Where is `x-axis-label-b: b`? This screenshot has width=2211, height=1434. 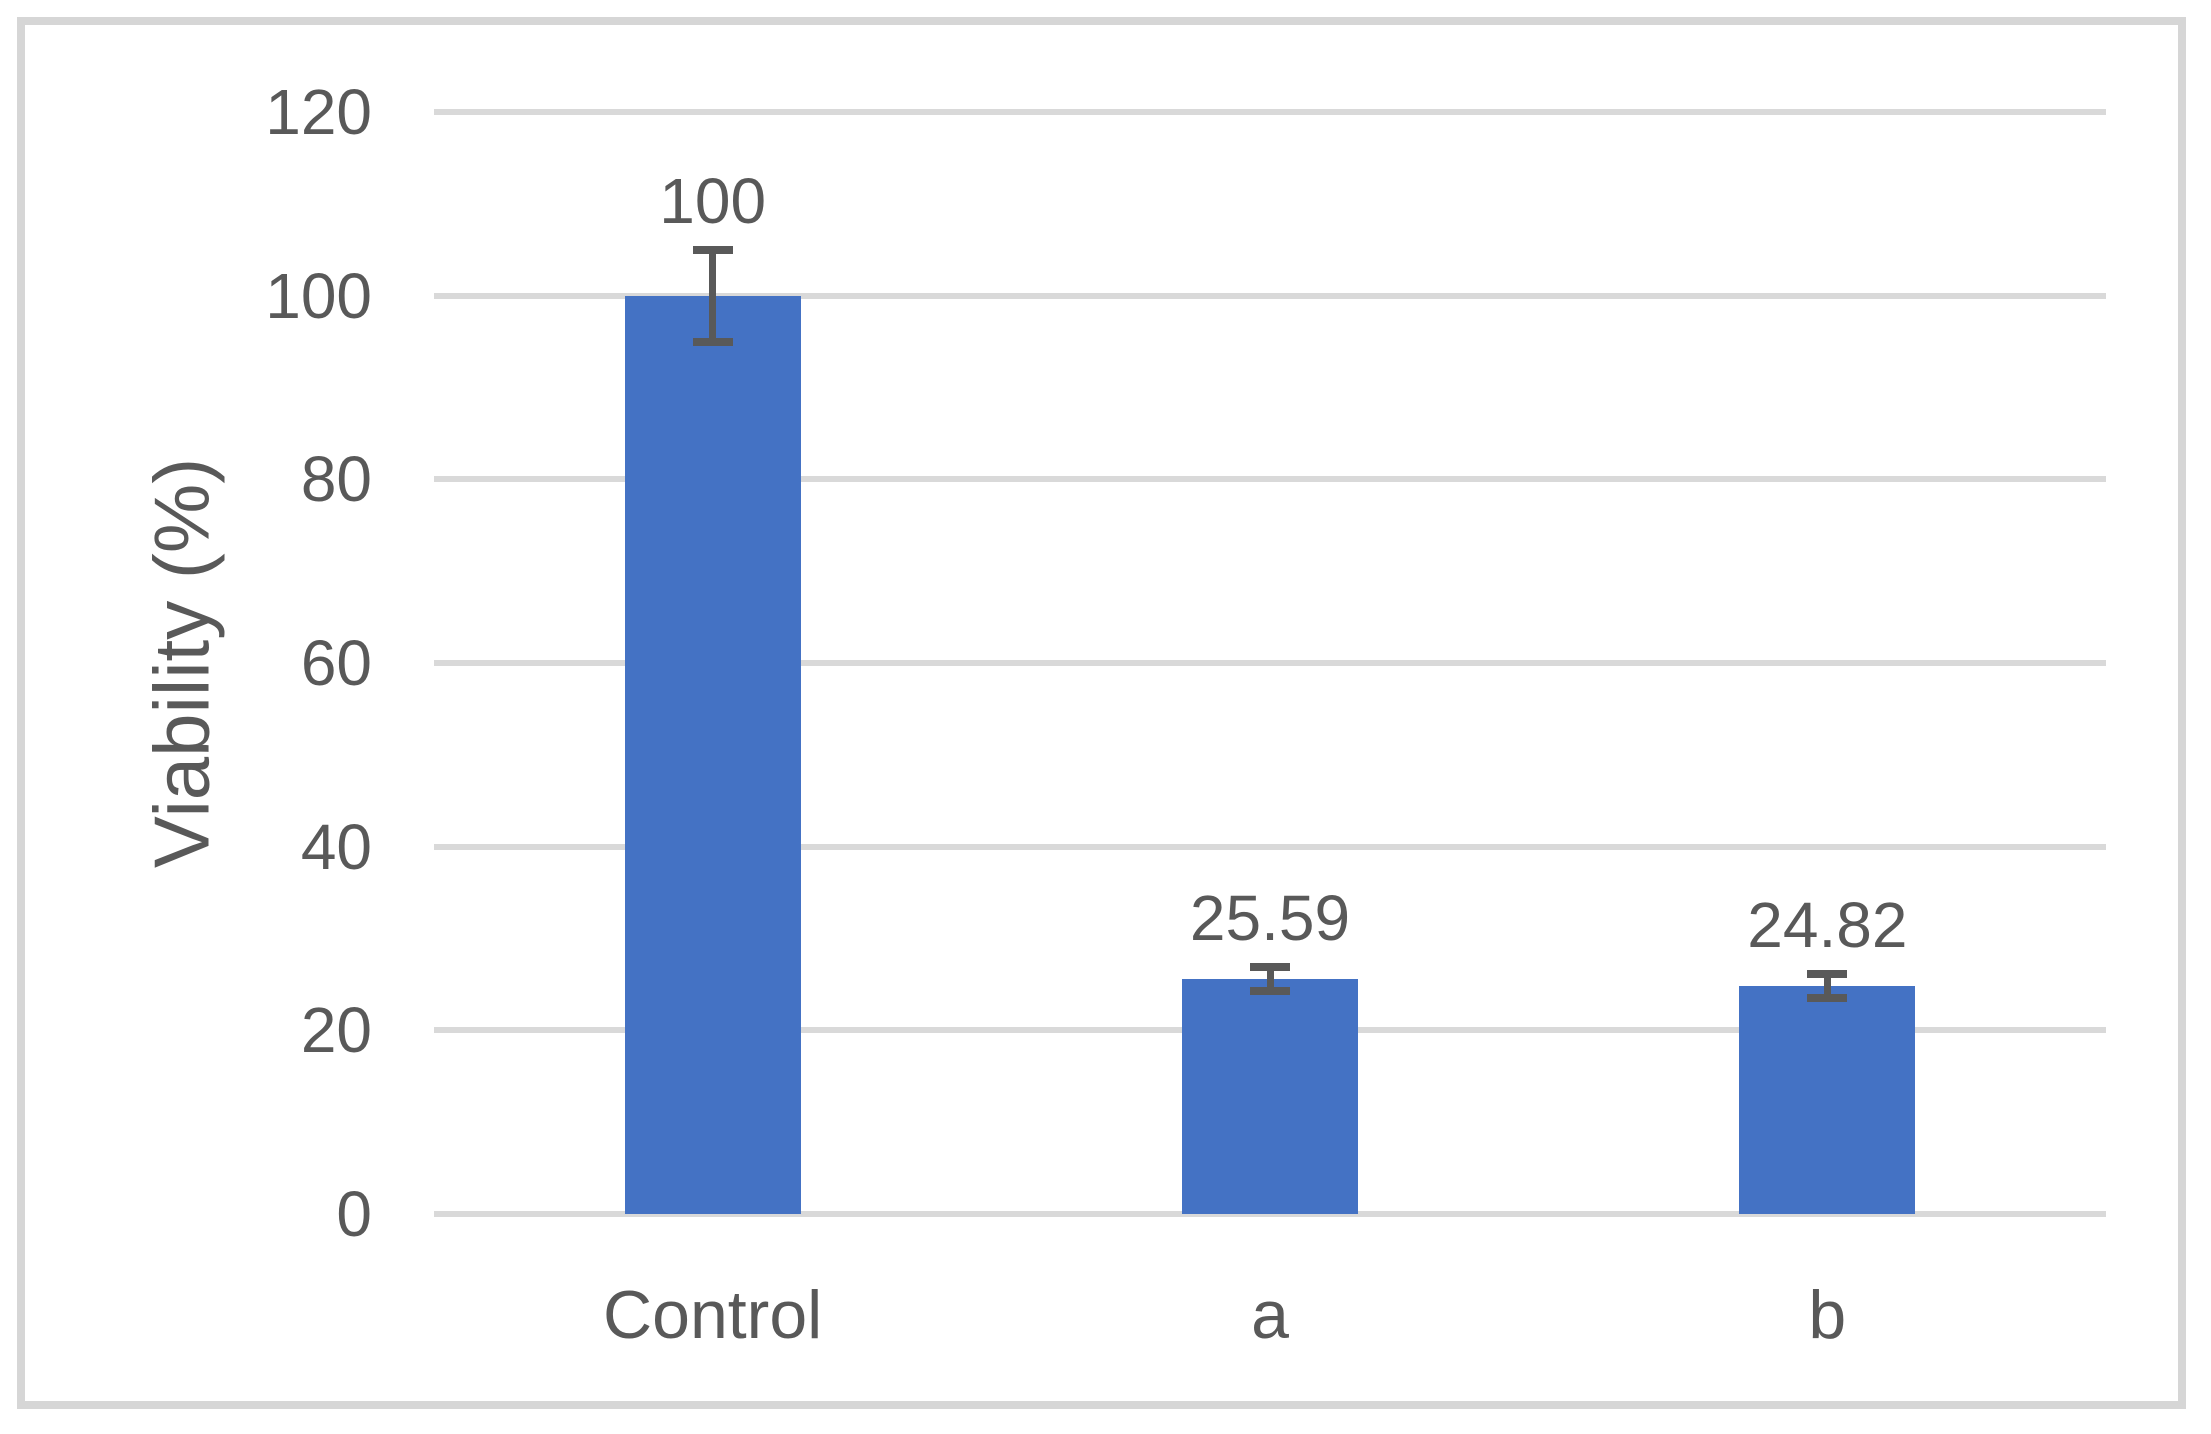
x-axis-label-b: b is located at coordinates (1827, 1315).